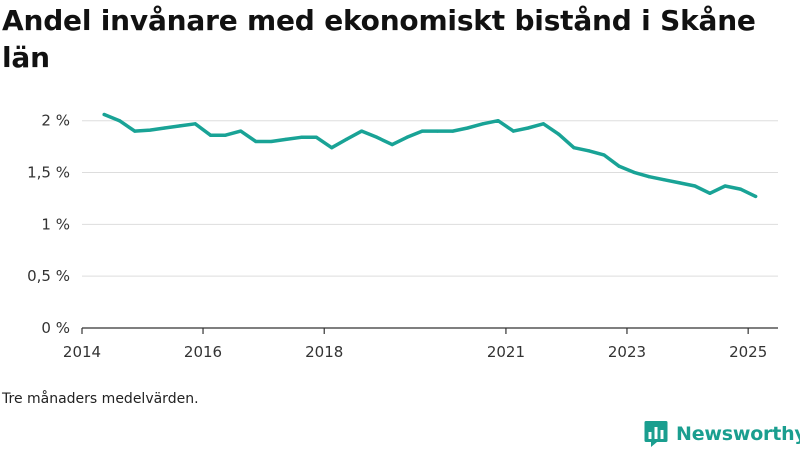  I want to click on y-tick-label: 2 %, so click(55, 121).